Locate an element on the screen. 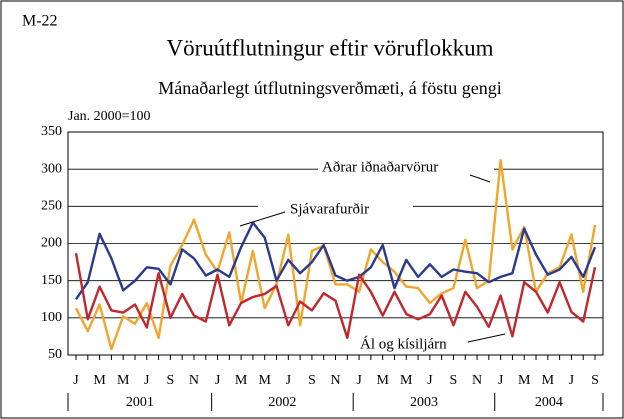  chart-code: M-22 is located at coordinates (40, 21).